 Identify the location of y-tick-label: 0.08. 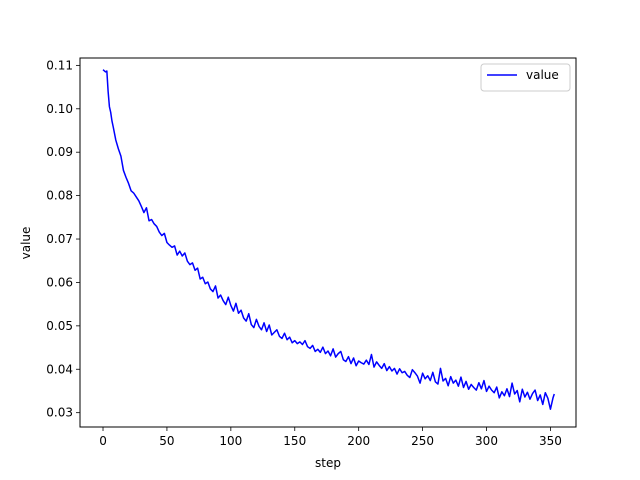
(59, 196).